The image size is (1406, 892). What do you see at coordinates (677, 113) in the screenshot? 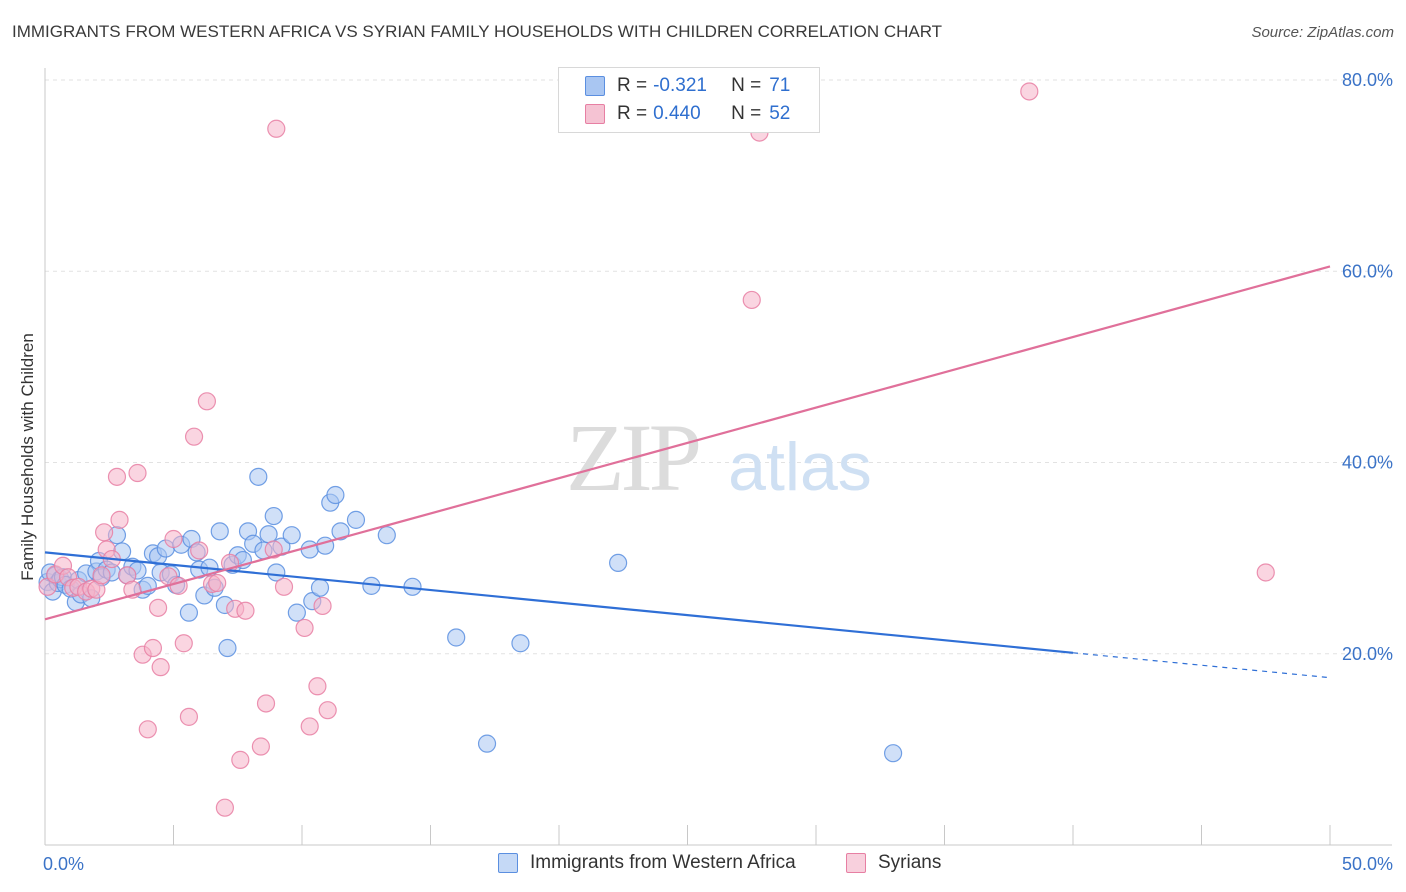
I see `stats-r-value: 0.440` at bounding box center [677, 113].